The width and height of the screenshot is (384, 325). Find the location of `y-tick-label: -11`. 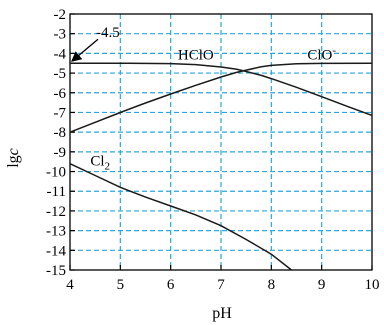

y-tick-label: -11 is located at coordinates (56, 192).